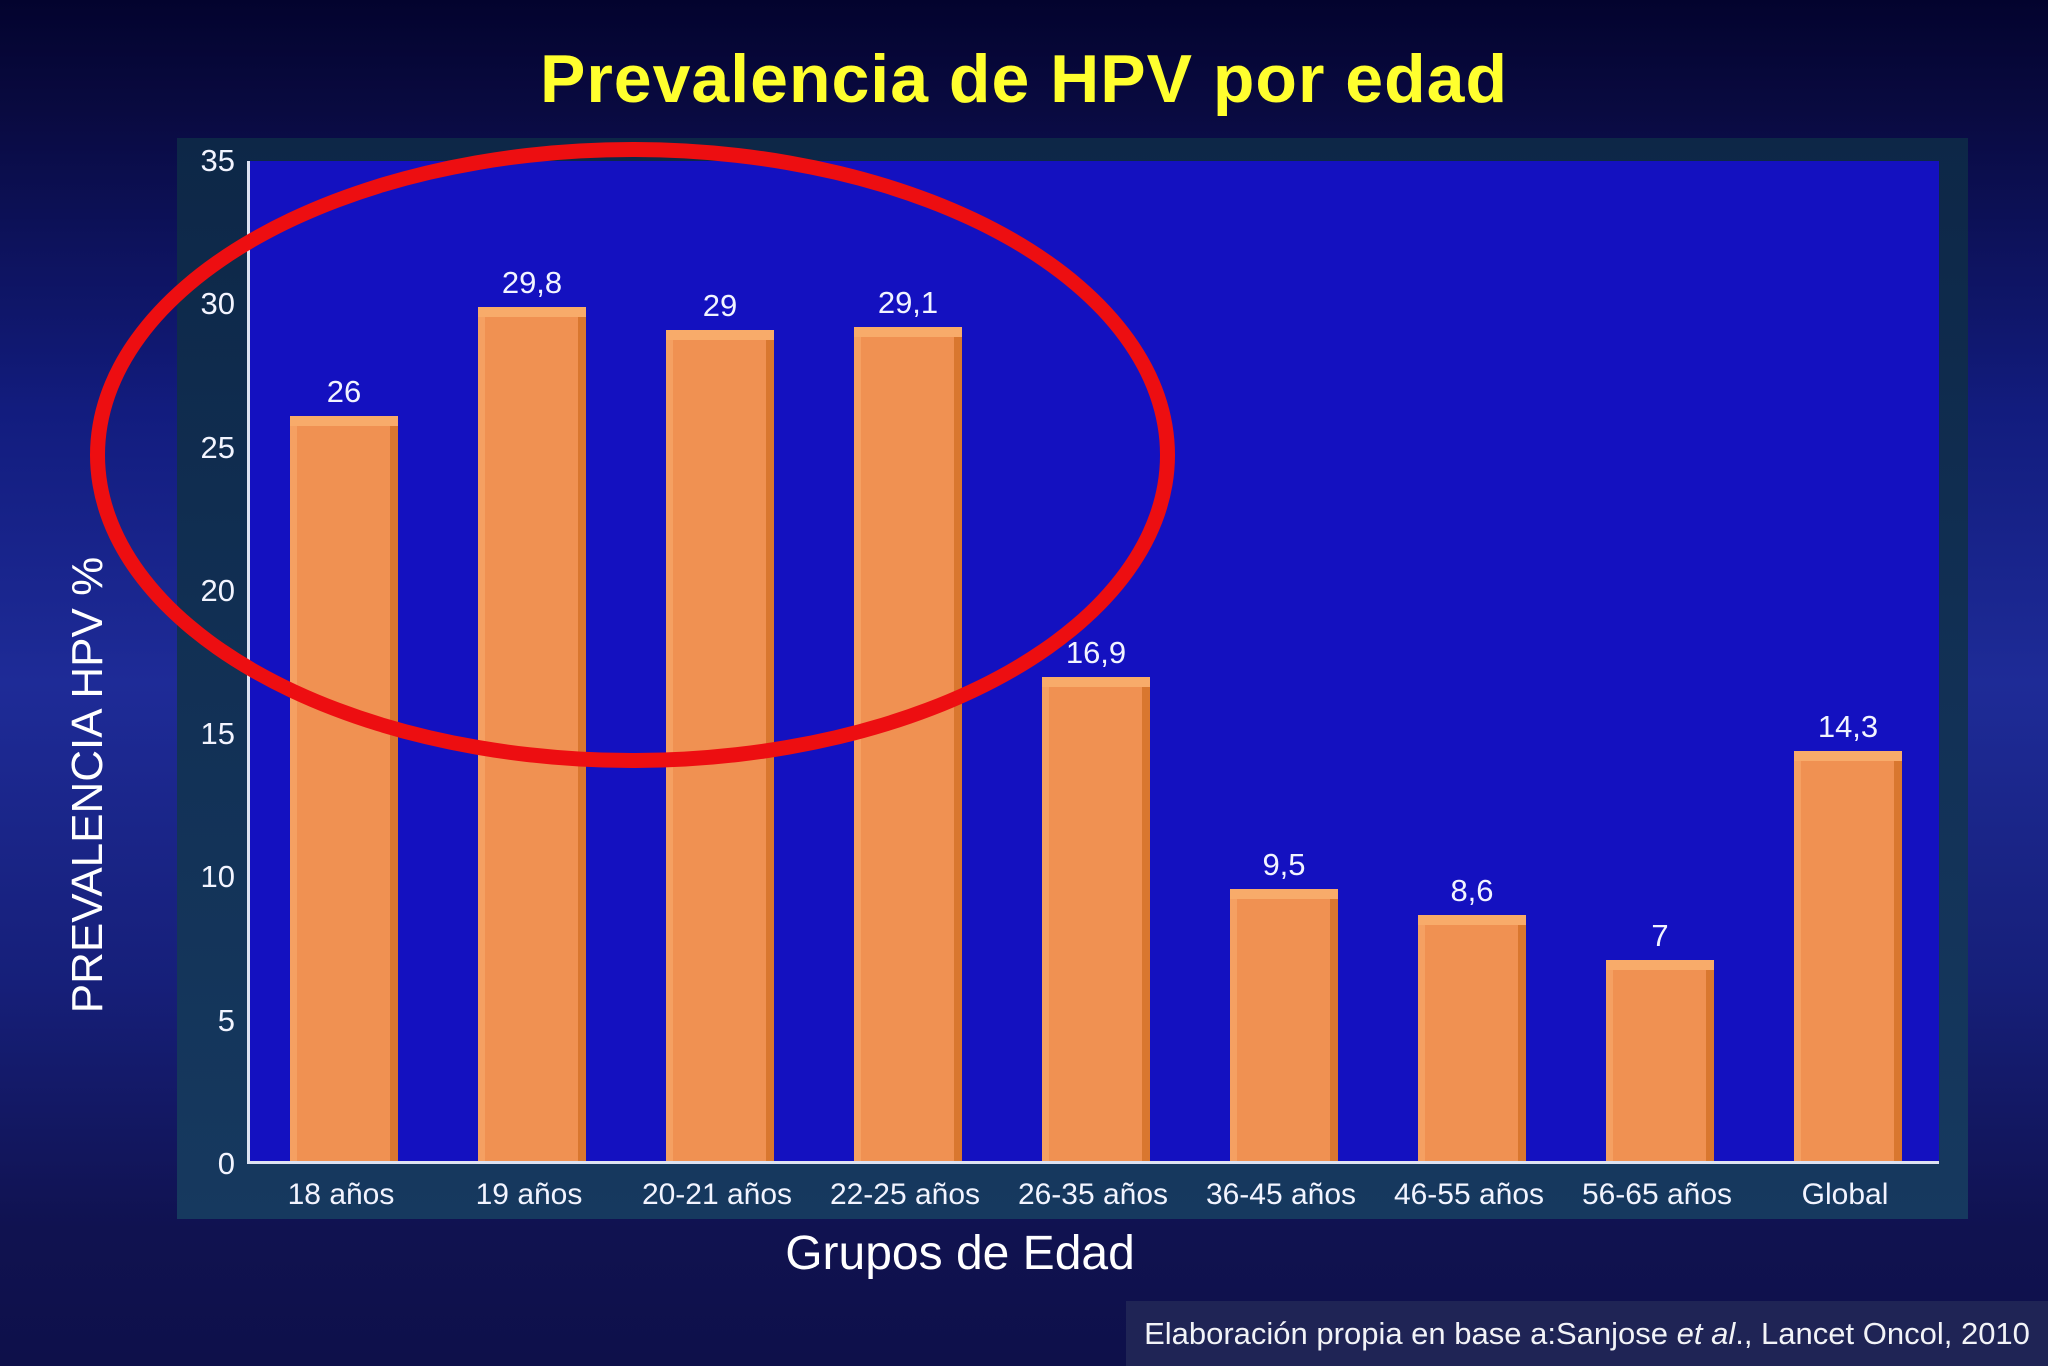  I want to click on y-axis-tick-label: 15, so click(217, 734).